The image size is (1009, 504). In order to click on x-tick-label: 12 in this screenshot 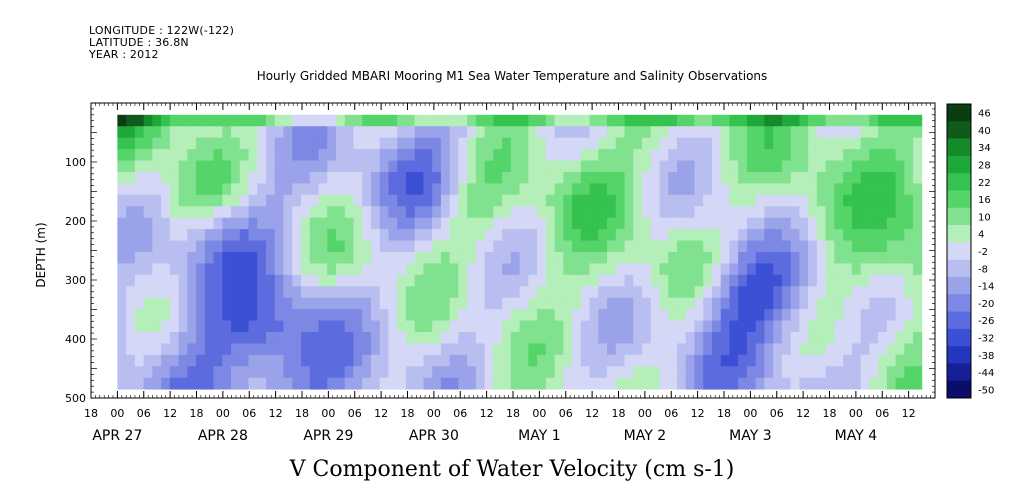, I will do `click(909, 413)`.